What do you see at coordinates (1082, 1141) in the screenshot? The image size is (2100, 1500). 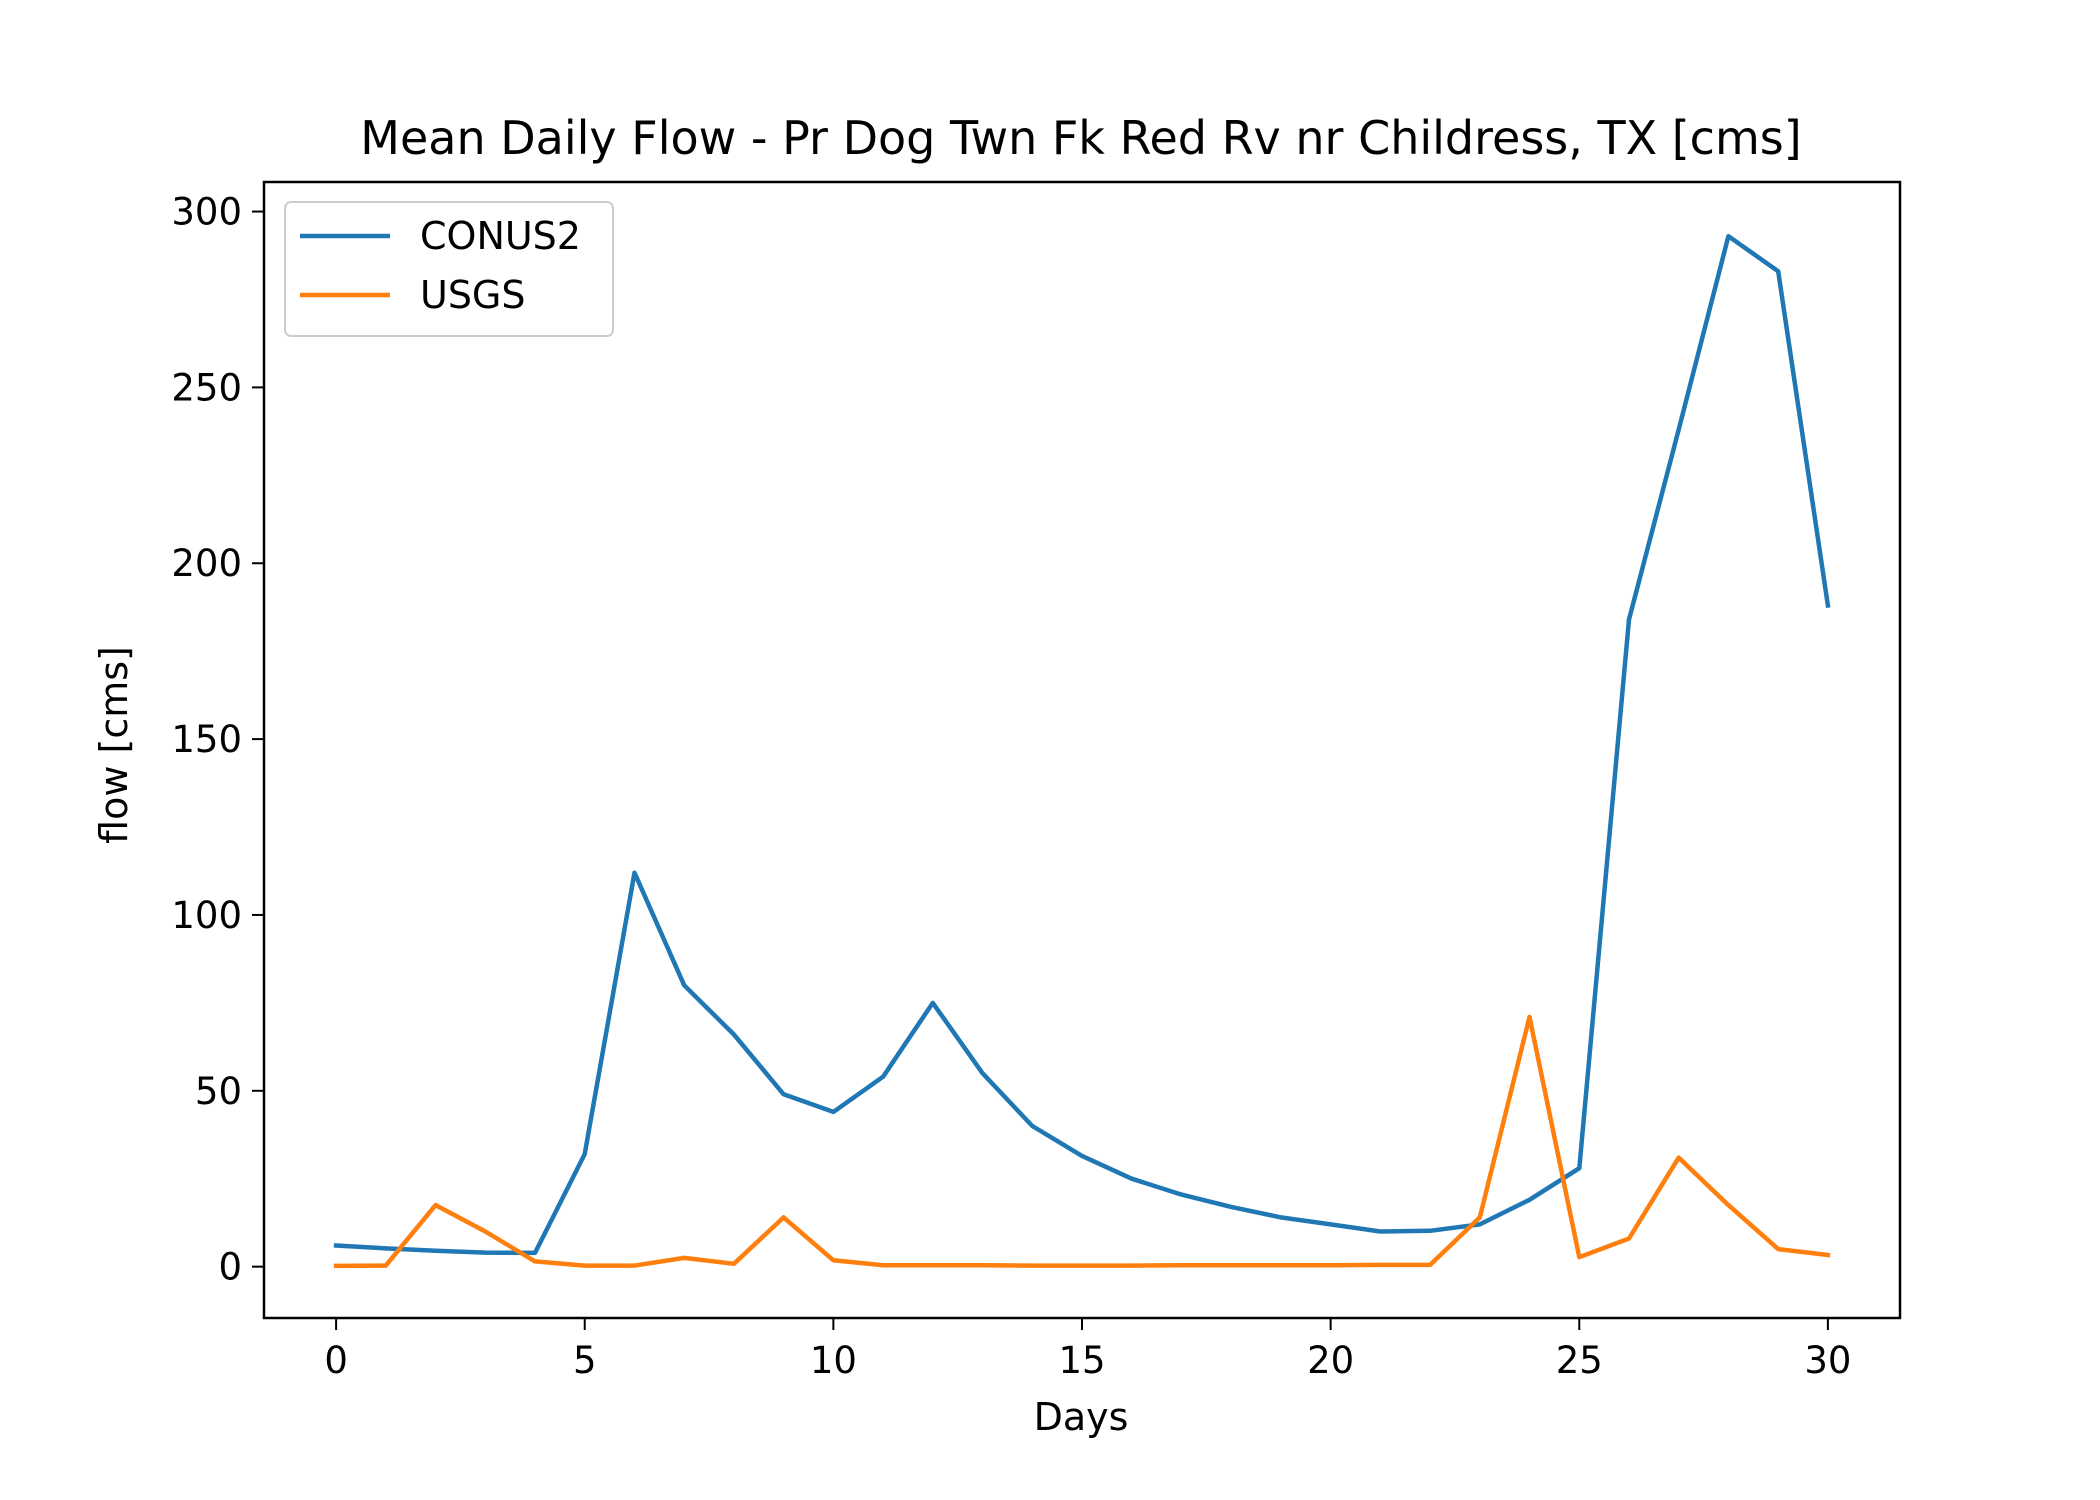 I see `series-line-usgs` at bounding box center [1082, 1141].